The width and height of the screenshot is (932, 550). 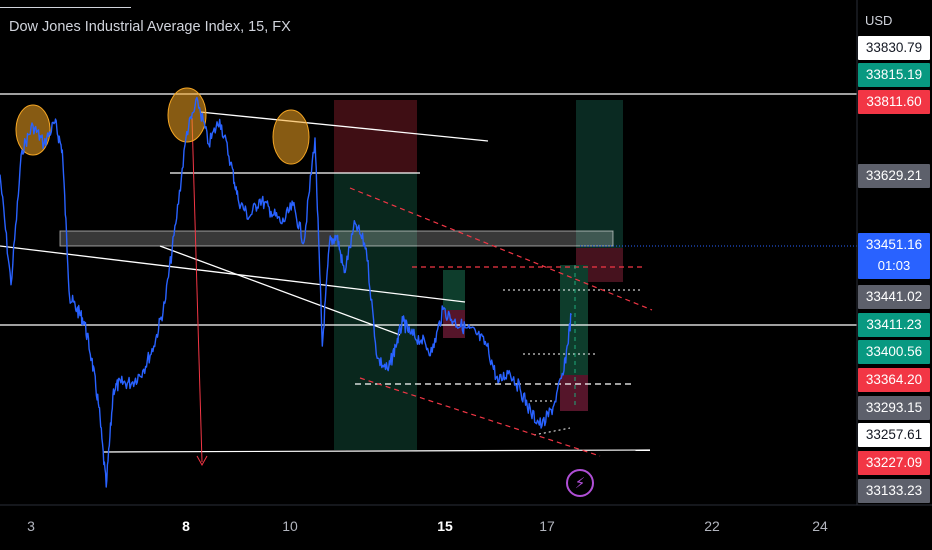 What do you see at coordinates (894, 256) in the screenshot?
I see `price-tag: 33451.16` at bounding box center [894, 256].